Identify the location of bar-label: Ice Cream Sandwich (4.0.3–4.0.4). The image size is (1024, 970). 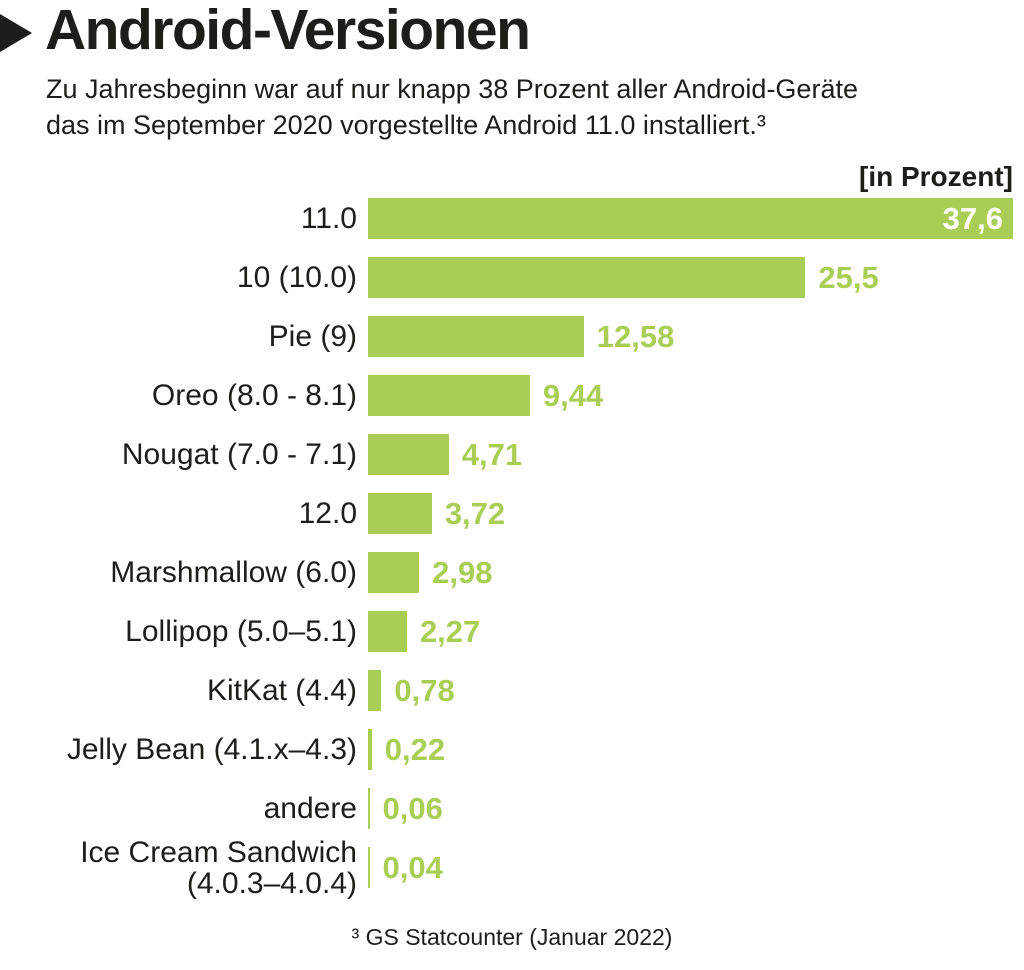
(178, 868).